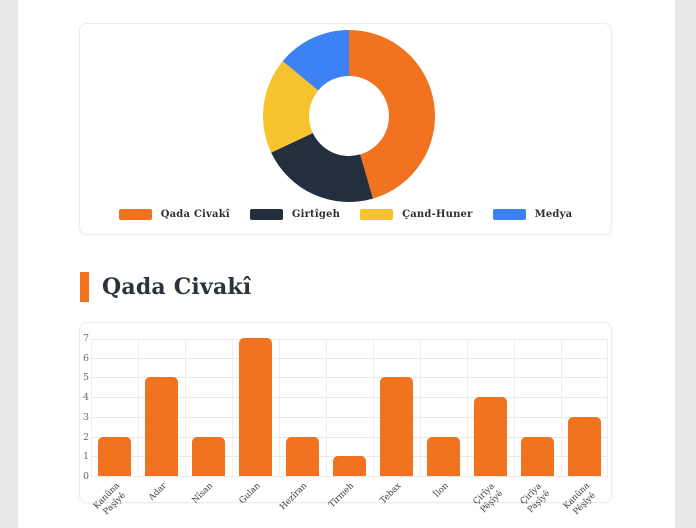  Describe the element at coordinates (85, 476) in the screenshot. I see `y-axis-tick-label: 0` at that location.